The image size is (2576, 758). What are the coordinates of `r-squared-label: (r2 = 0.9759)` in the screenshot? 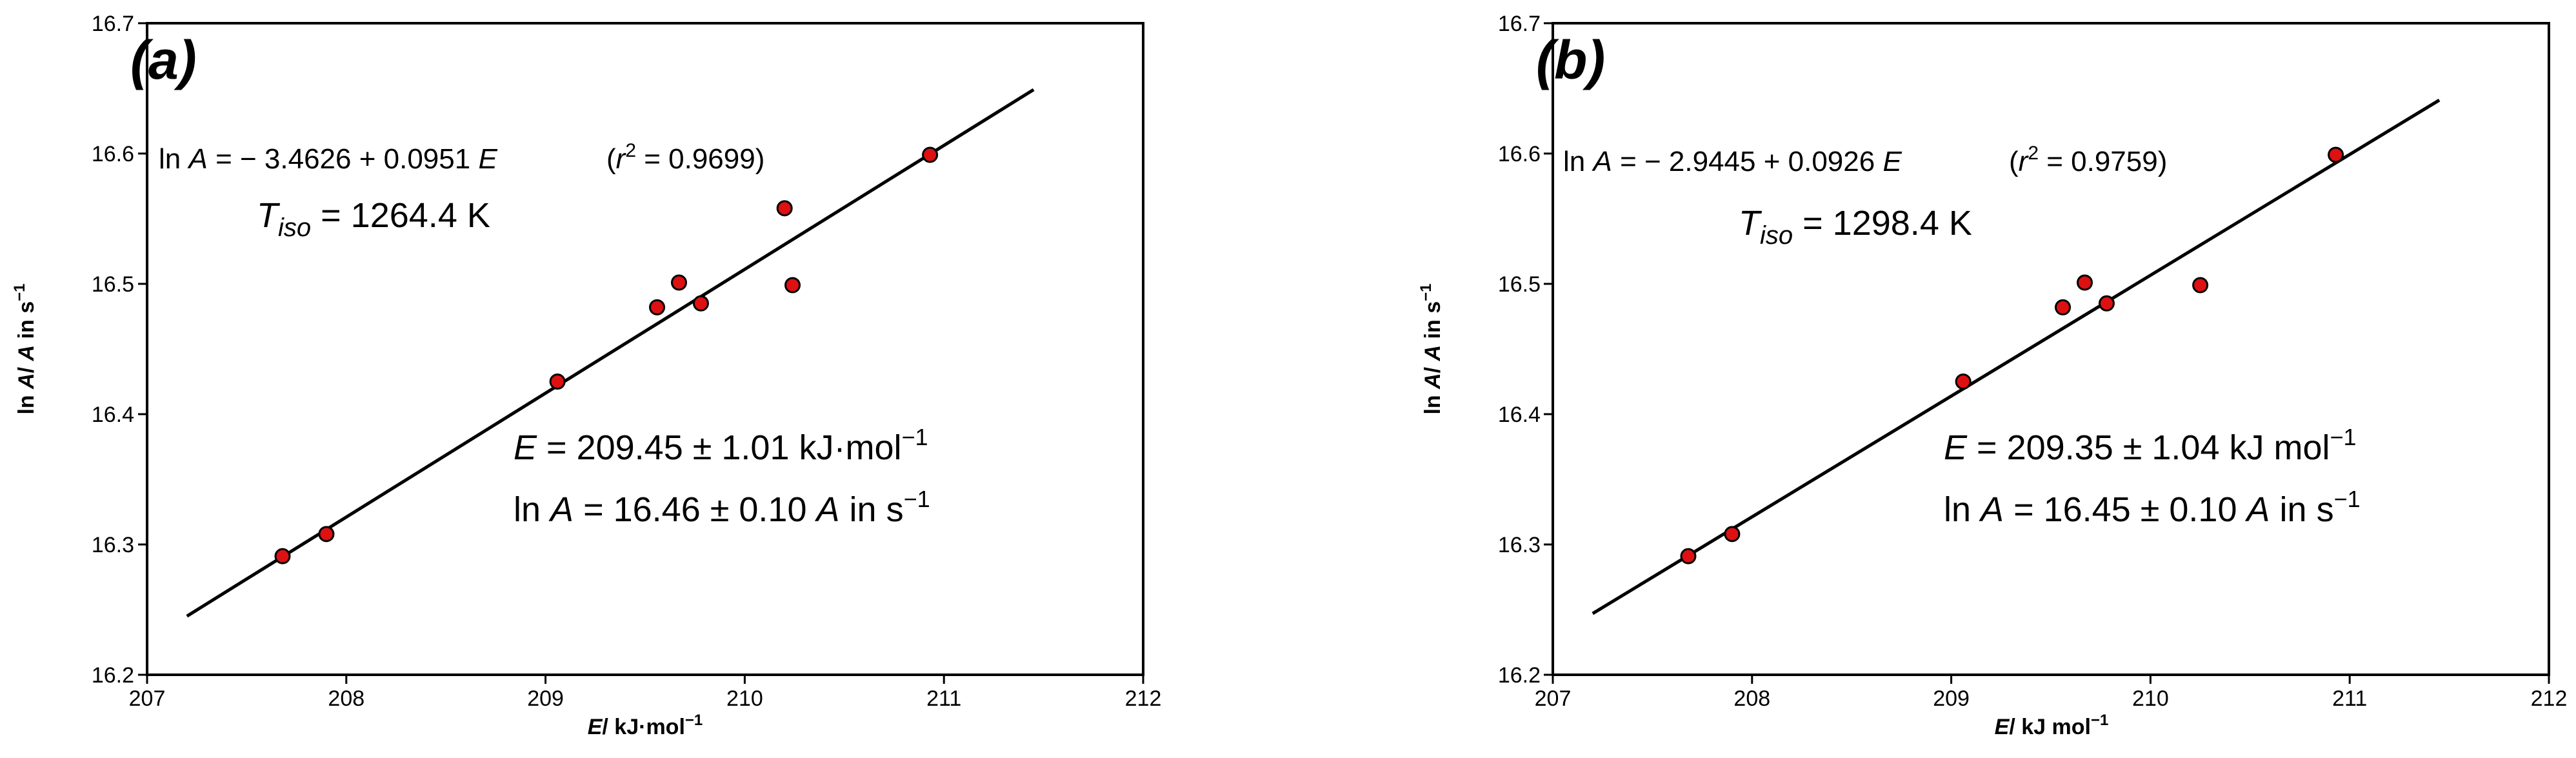 It's located at (2088, 160).